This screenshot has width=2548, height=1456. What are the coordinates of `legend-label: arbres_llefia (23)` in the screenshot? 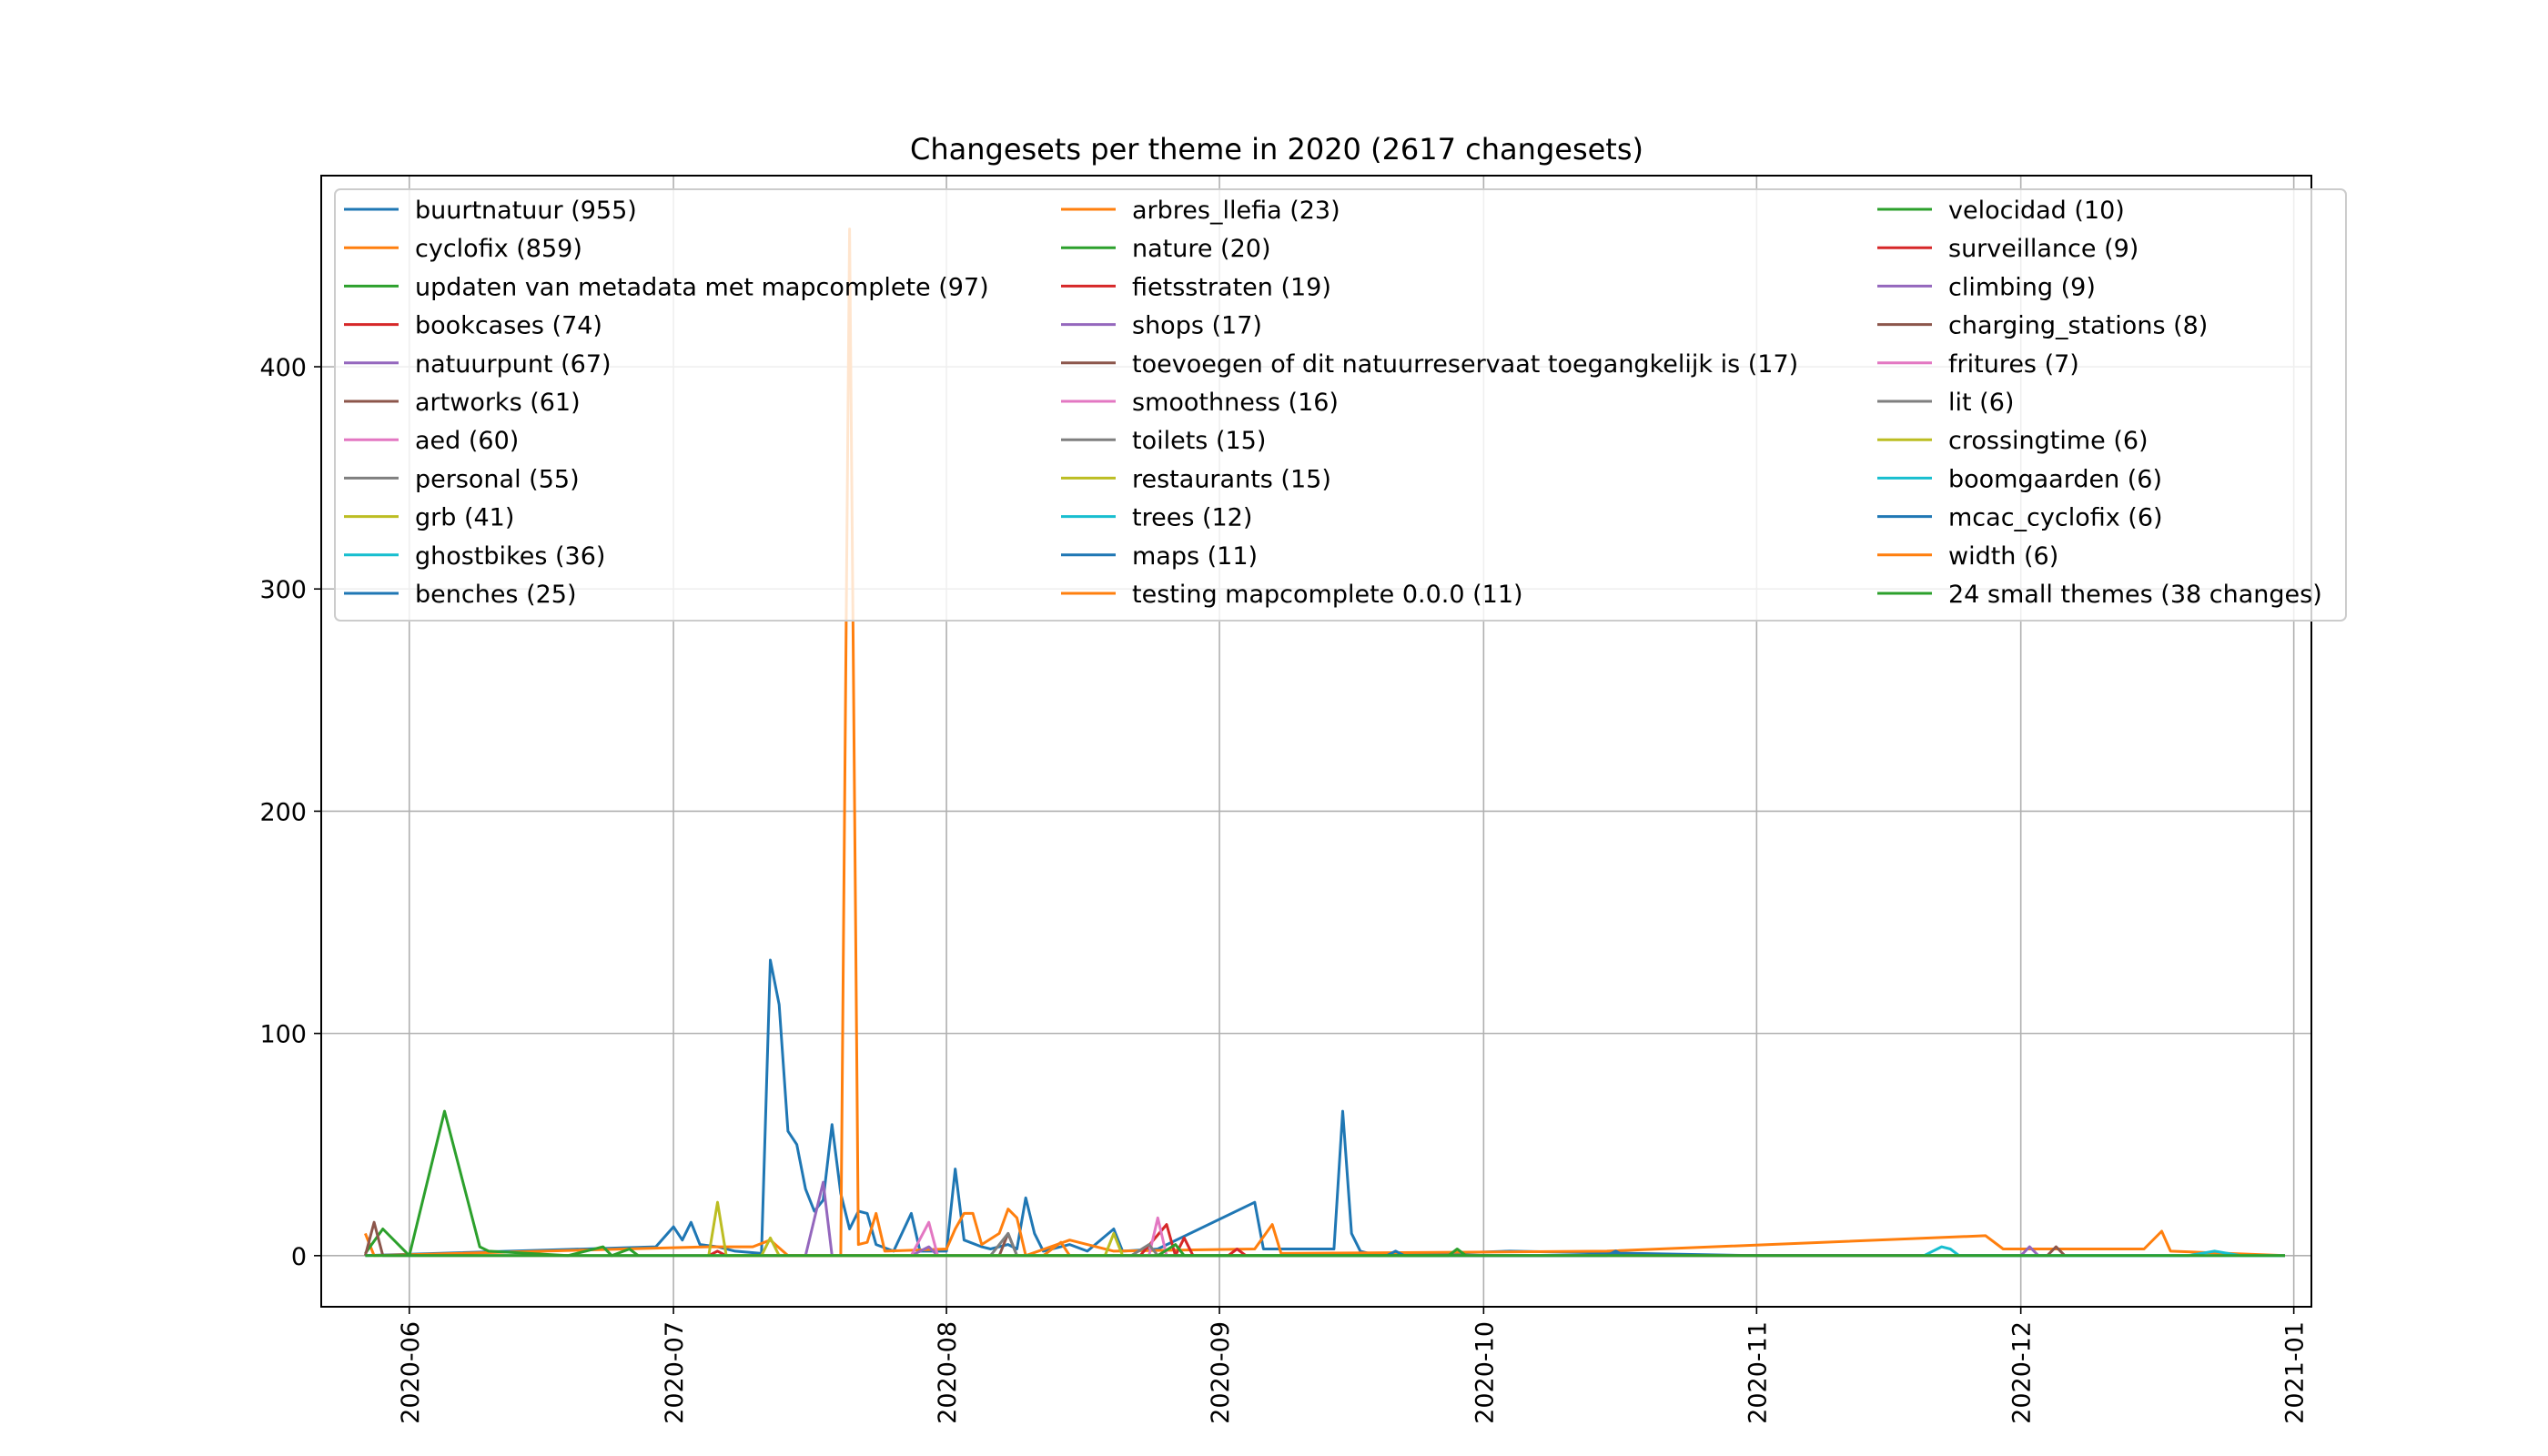 It's located at (1236, 211).